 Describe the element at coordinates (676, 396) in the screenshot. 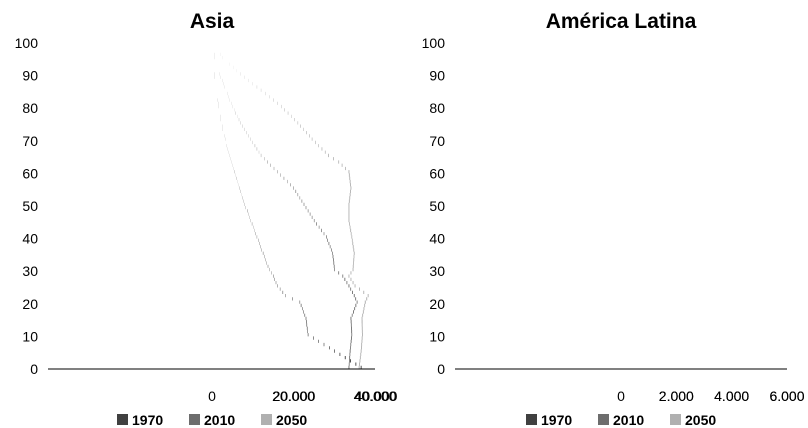

I see `x-tick-label: 2.000` at that location.